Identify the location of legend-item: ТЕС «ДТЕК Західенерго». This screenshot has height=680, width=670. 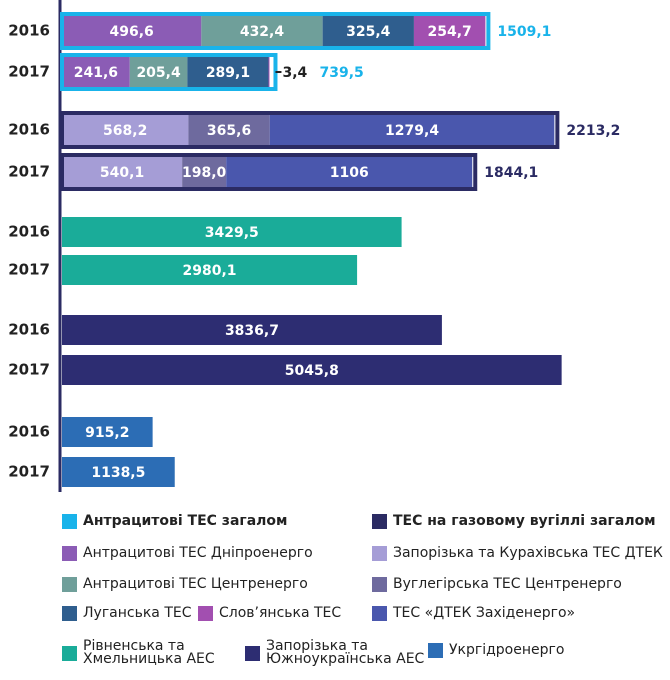
(473, 613).